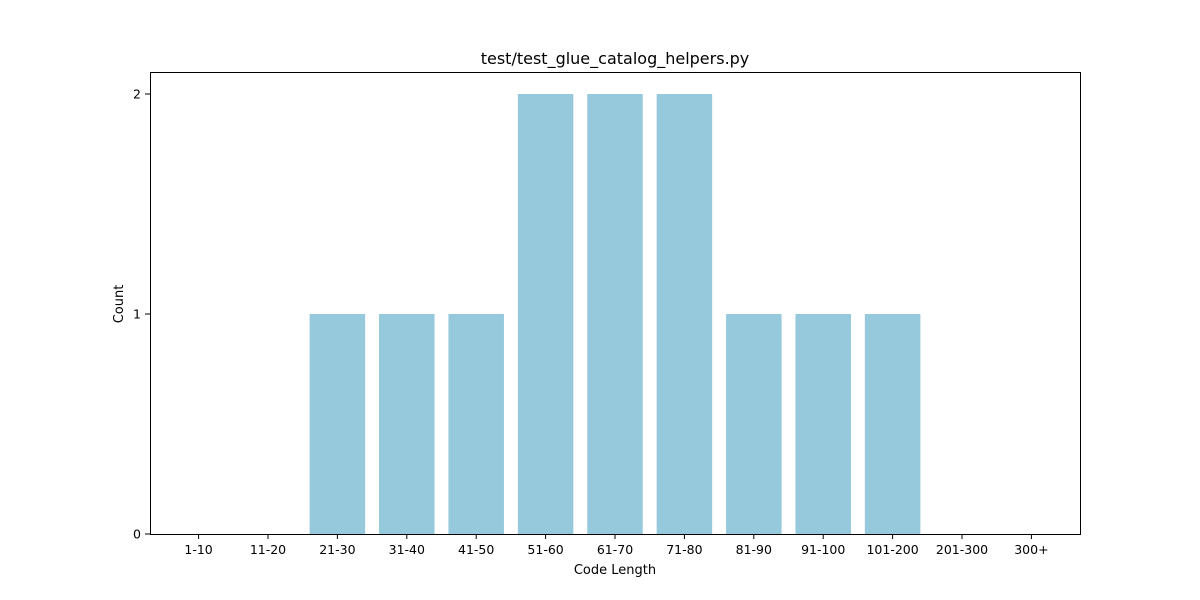 The image size is (1200, 600). What do you see at coordinates (615, 549) in the screenshot?
I see `x-tick-label: 61-70` at bounding box center [615, 549].